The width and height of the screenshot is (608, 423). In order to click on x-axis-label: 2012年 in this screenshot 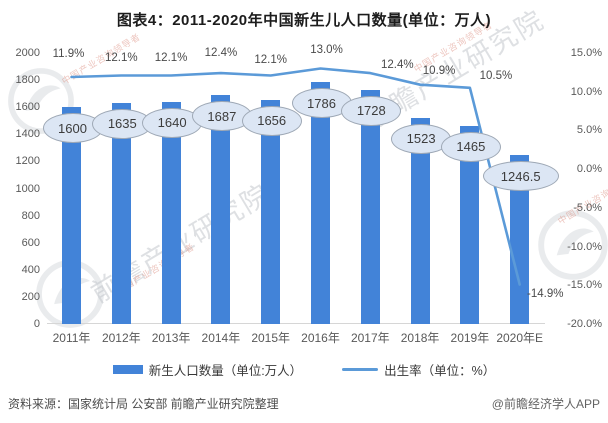, I will do `click(121, 338)`.